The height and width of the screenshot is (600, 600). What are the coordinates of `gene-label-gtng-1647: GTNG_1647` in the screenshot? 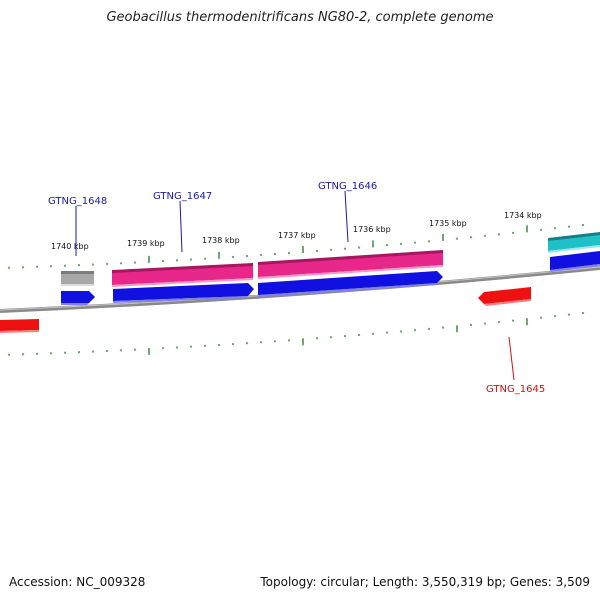 It's located at (182, 196).